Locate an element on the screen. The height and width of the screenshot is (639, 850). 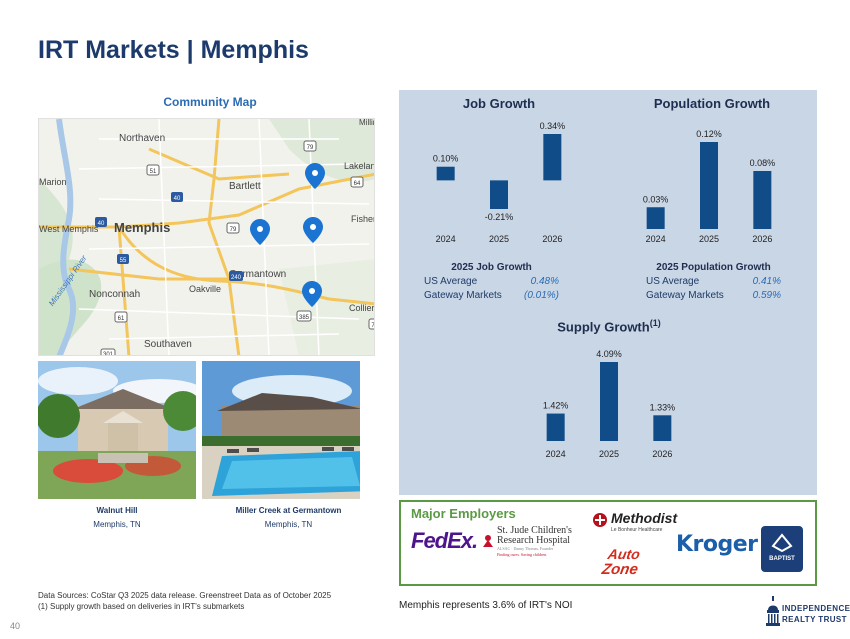
community-map-label: Community Map is located at coordinates (210, 102).